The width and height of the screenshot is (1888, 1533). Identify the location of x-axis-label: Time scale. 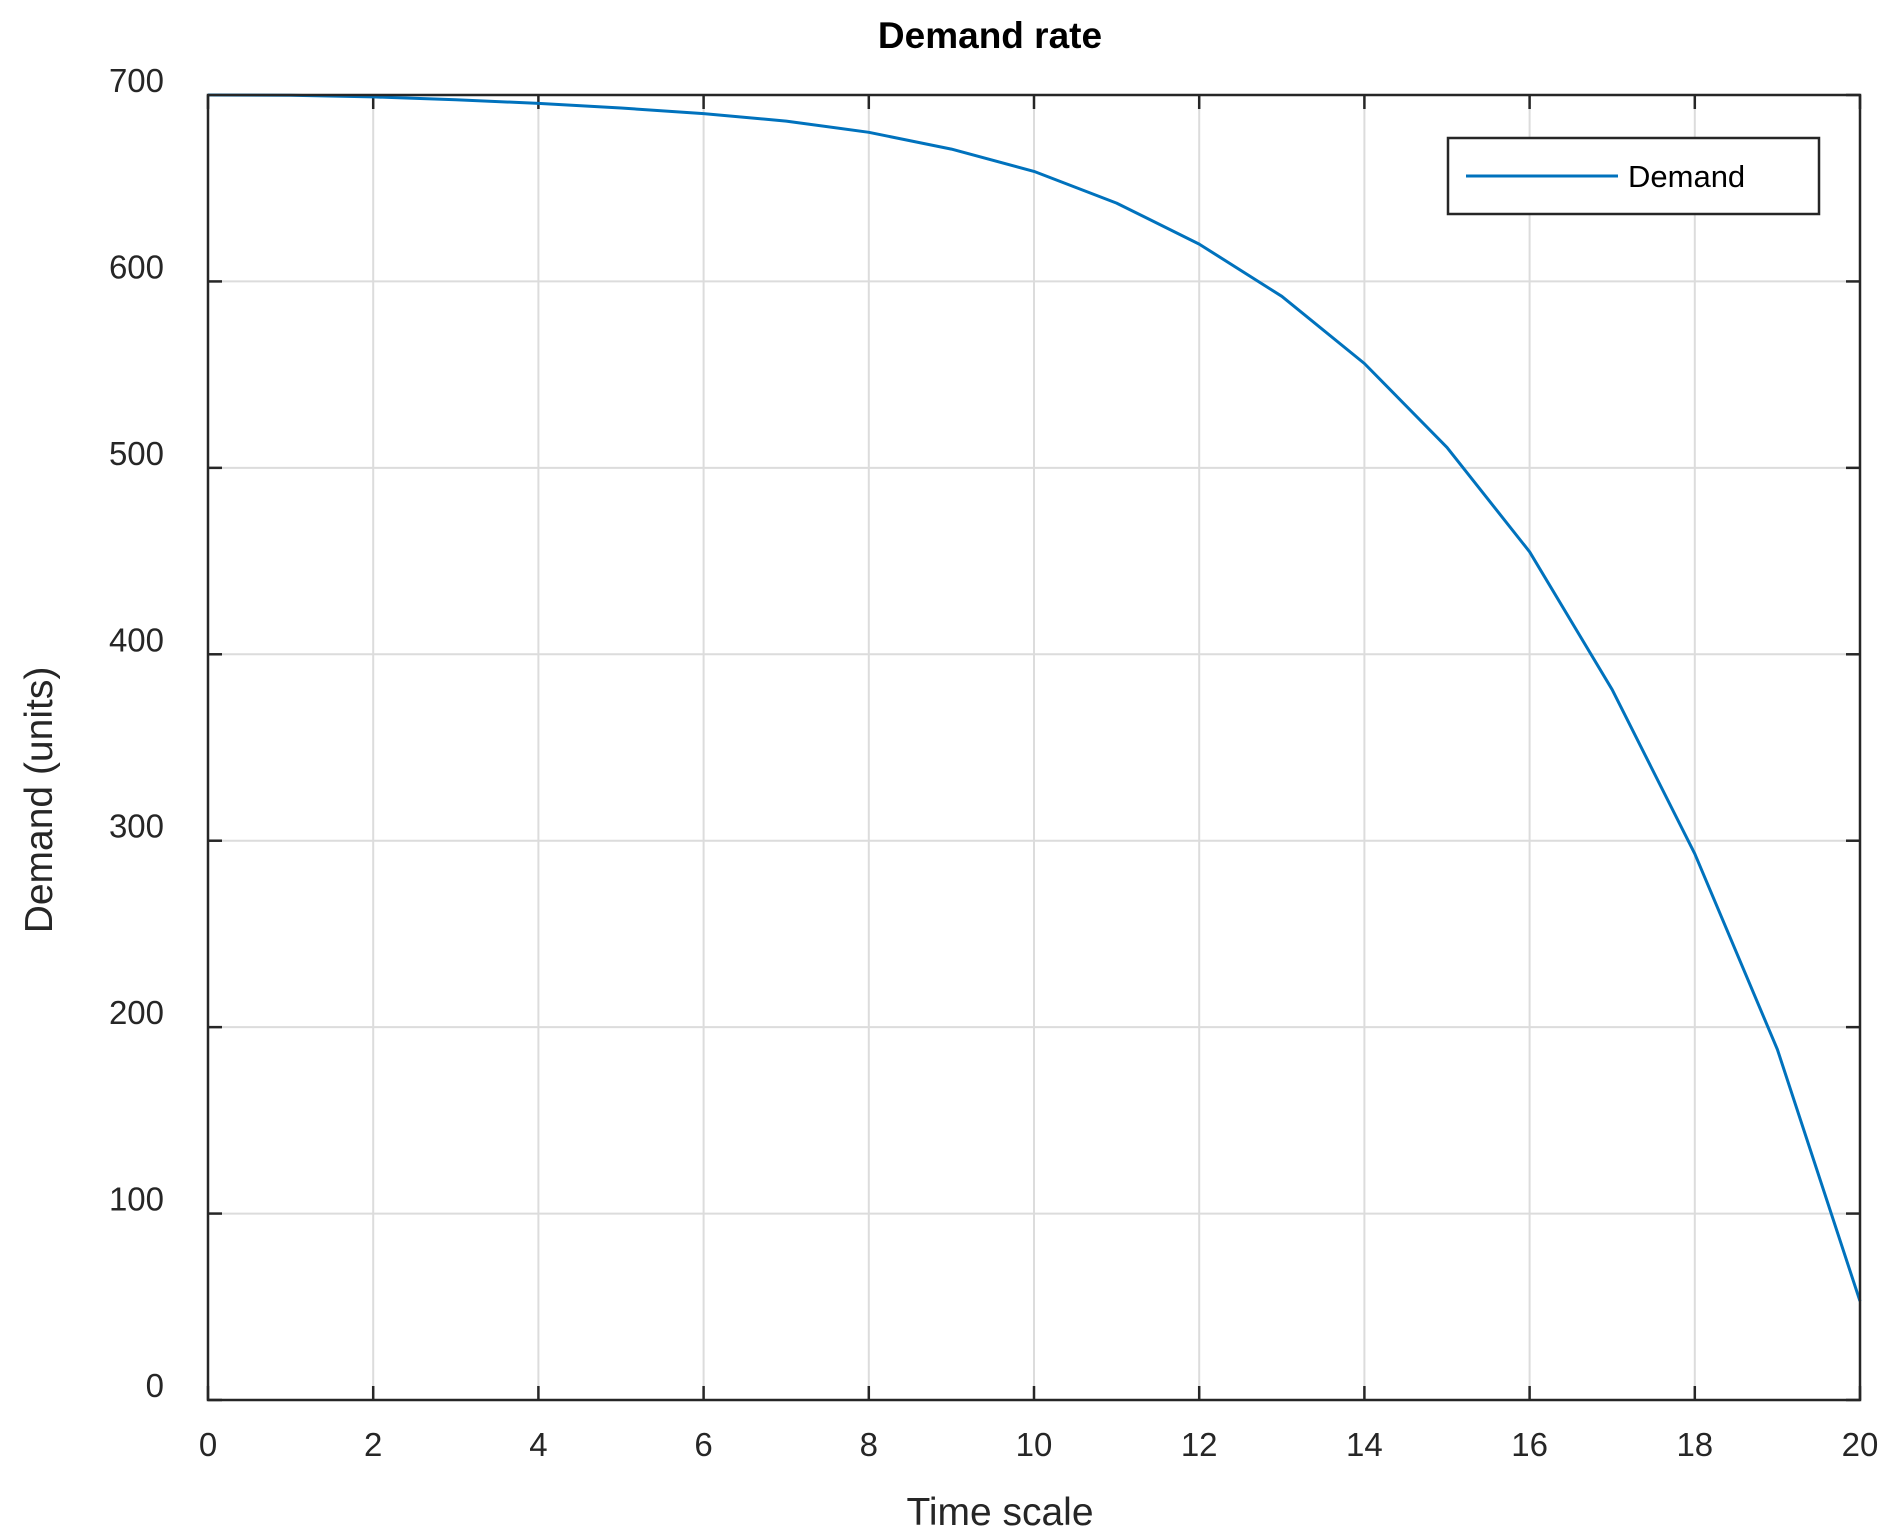
(999, 1512).